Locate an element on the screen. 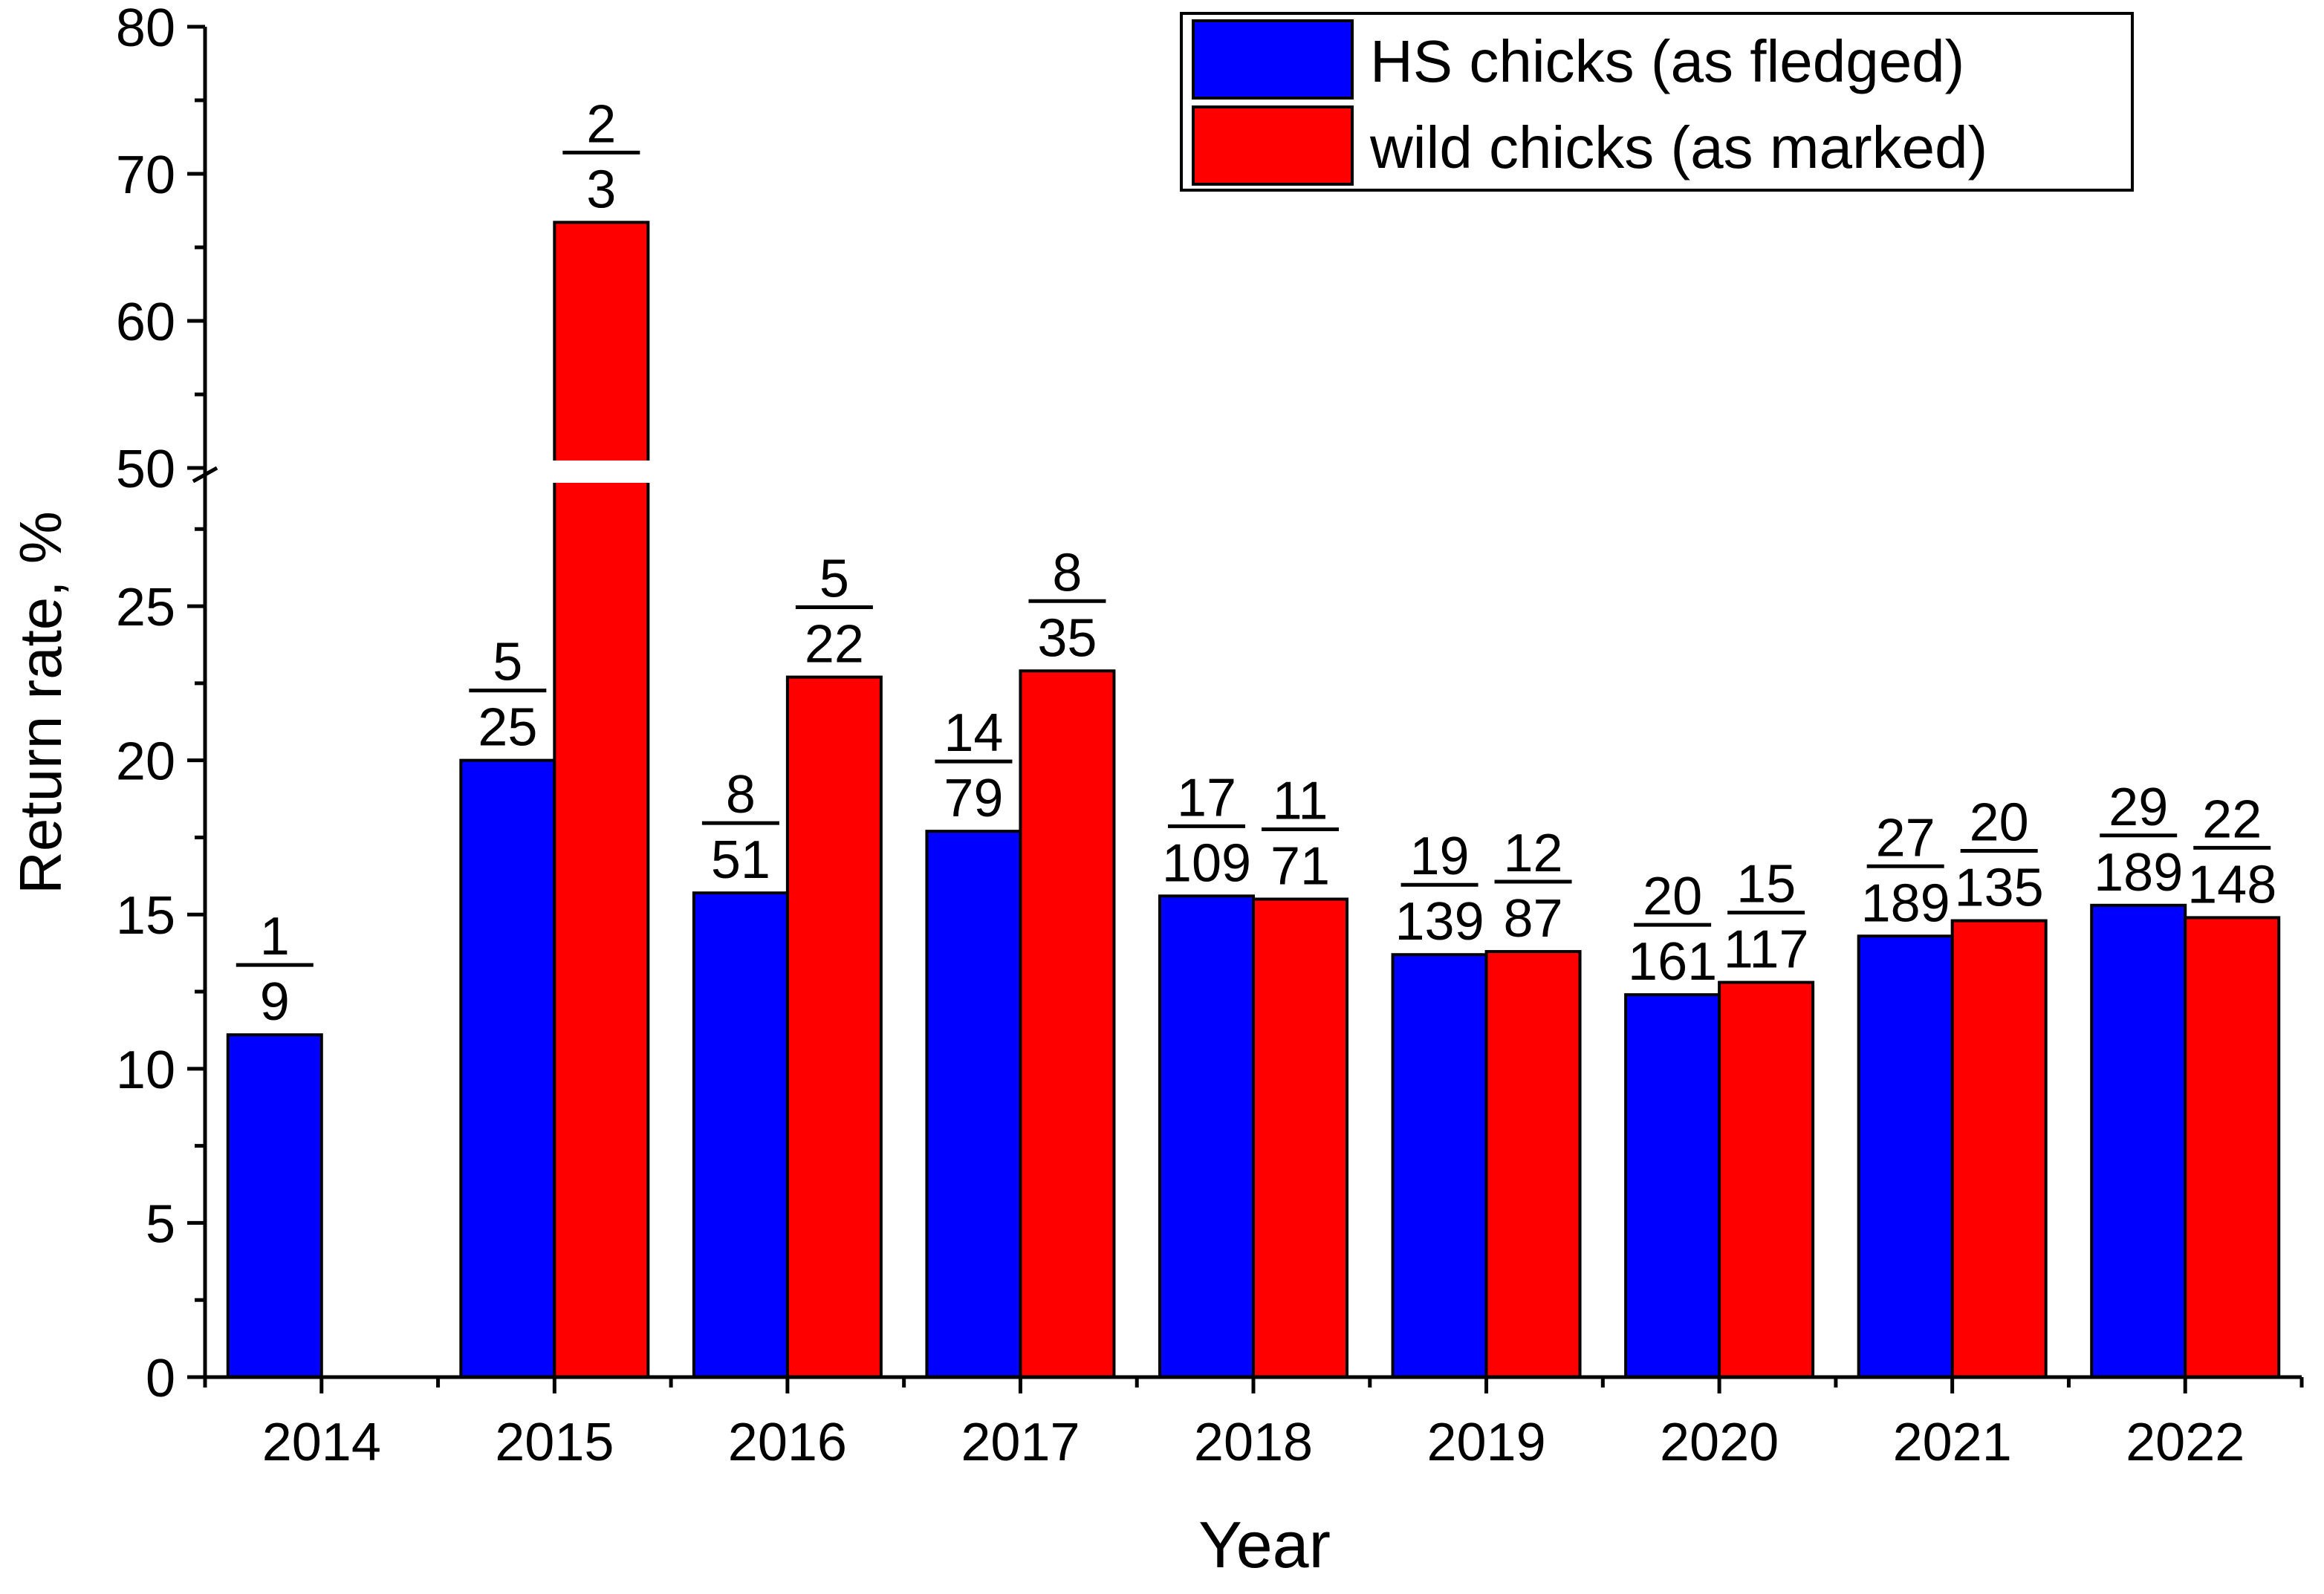 The image size is (2324, 1594). fraction-denominator: 161 is located at coordinates (1672, 962).